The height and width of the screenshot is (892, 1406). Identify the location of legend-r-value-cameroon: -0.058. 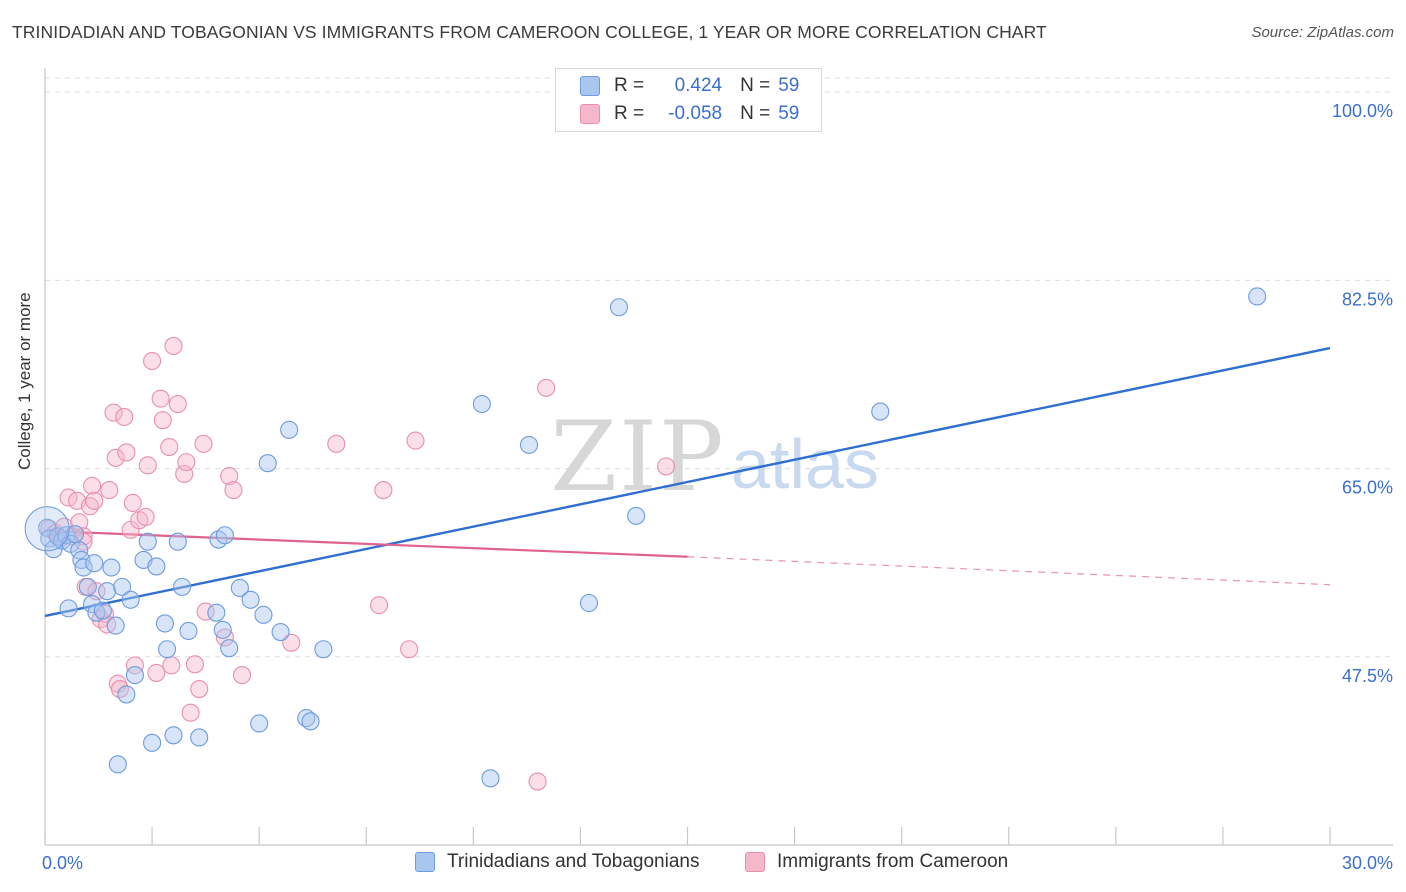
(695, 113).